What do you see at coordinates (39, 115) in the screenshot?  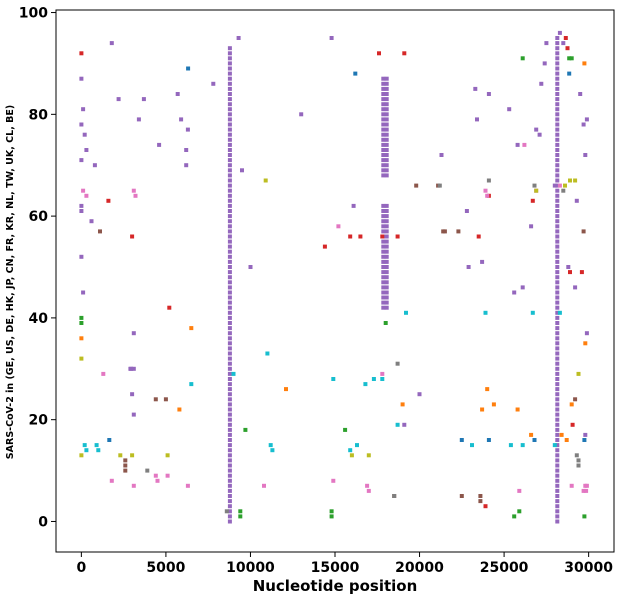 I see `y-tick-label: 80` at bounding box center [39, 115].